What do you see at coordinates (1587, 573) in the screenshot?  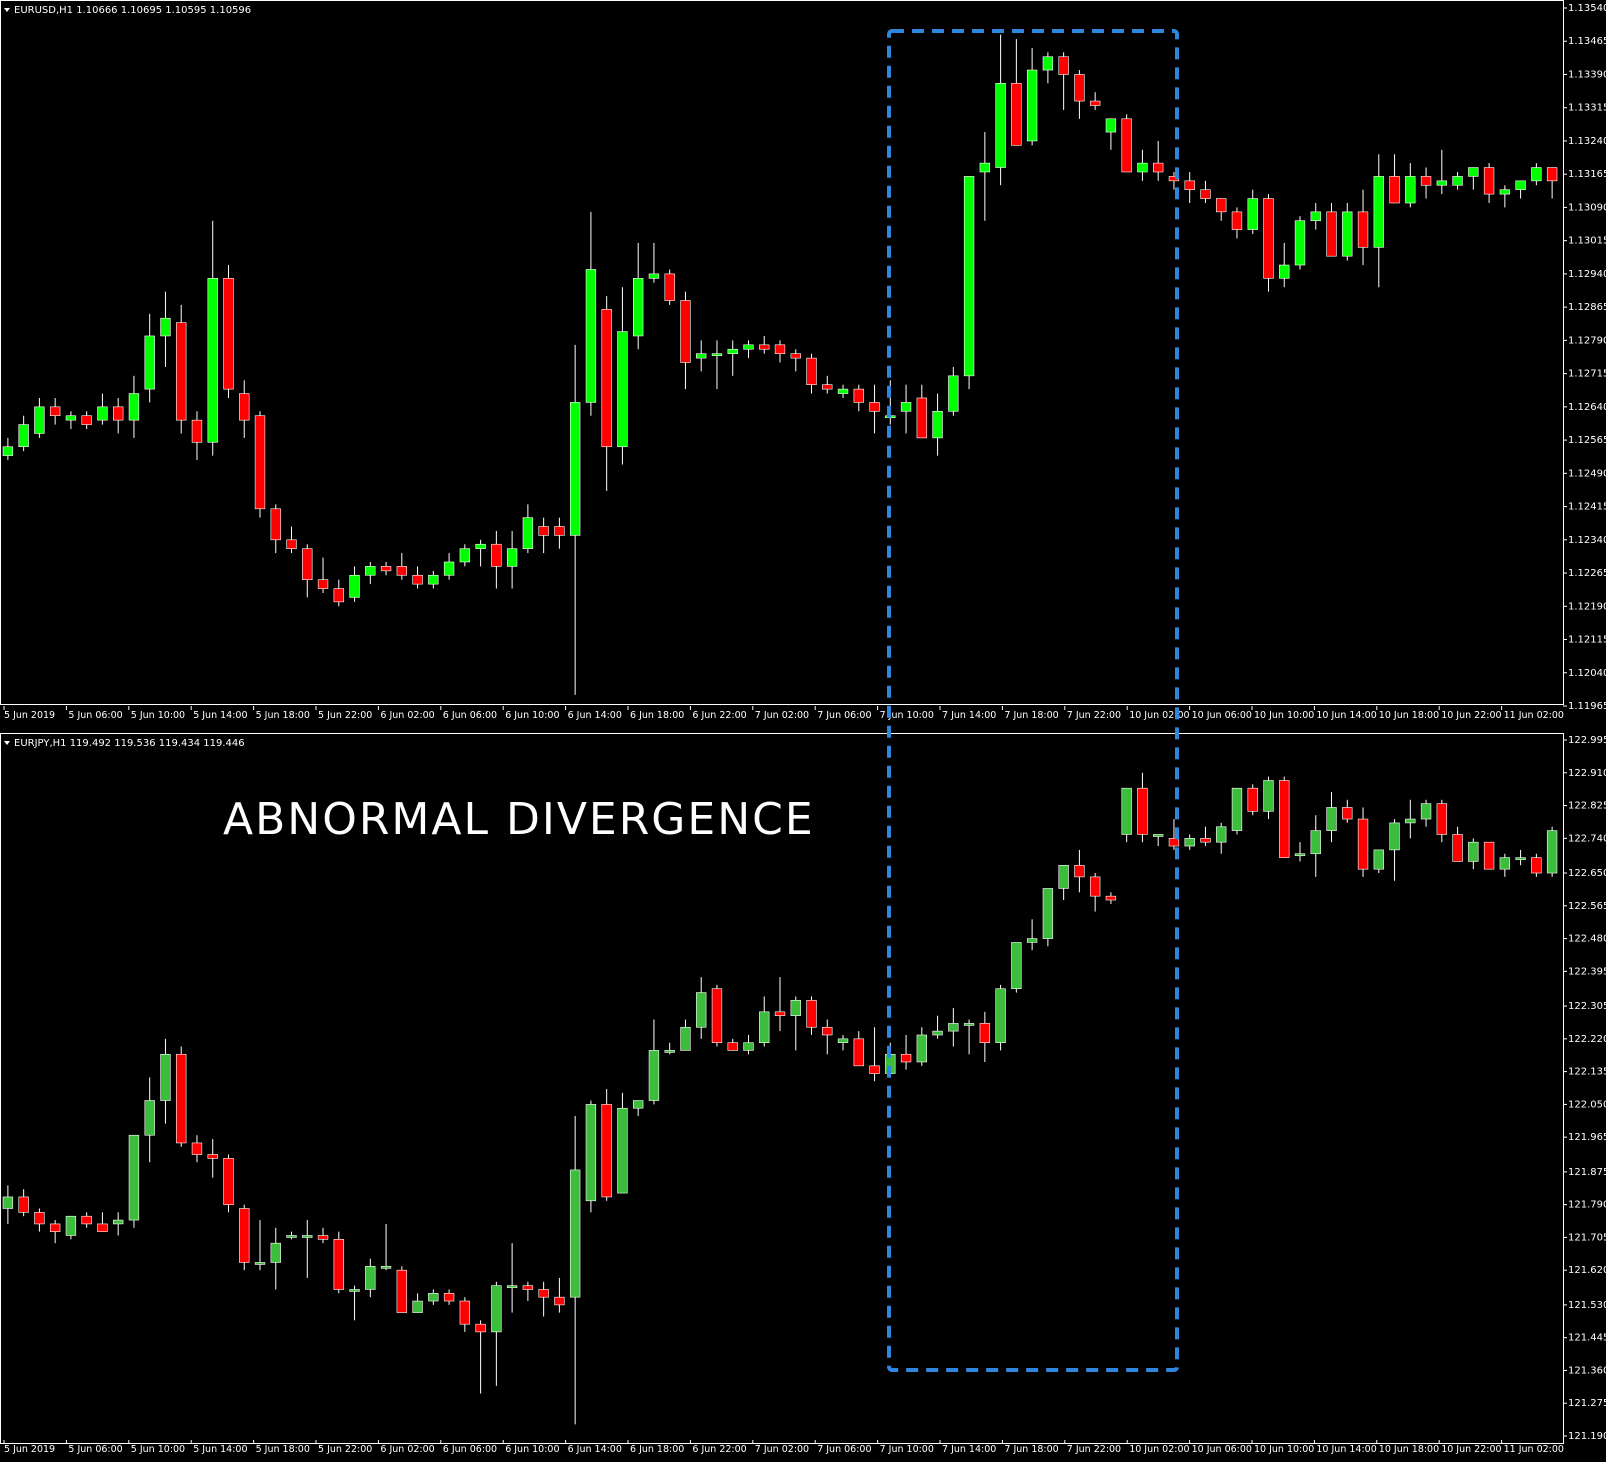 I see `eurusd-price-label: 1.12265` at bounding box center [1587, 573].